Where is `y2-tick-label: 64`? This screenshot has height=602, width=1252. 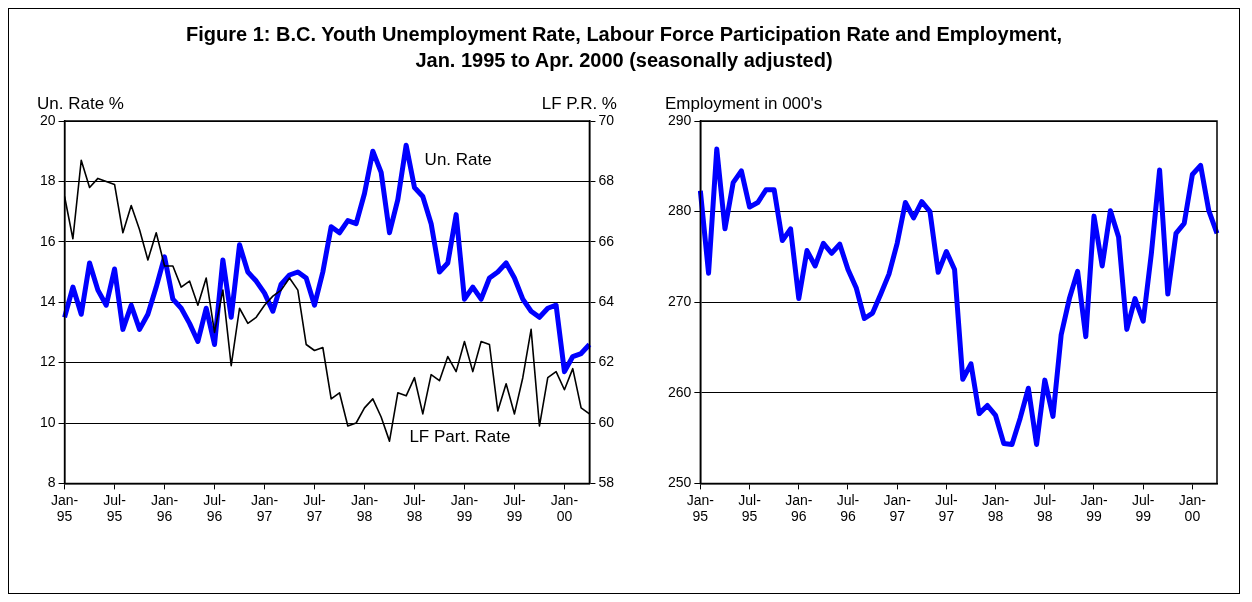 y2-tick-label: 64 is located at coordinates (606, 301).